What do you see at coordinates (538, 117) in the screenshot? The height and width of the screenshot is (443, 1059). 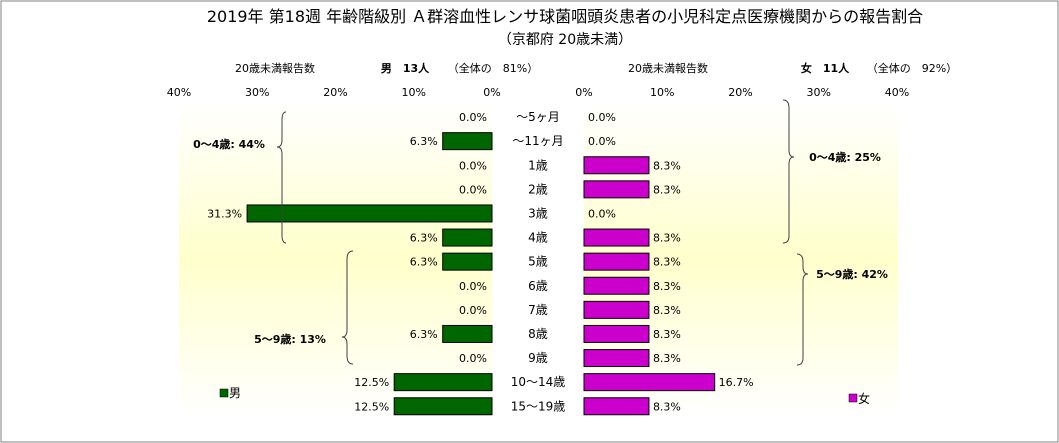 I see `category-label: ～5ヶ月` at bounding box center [538, 117].